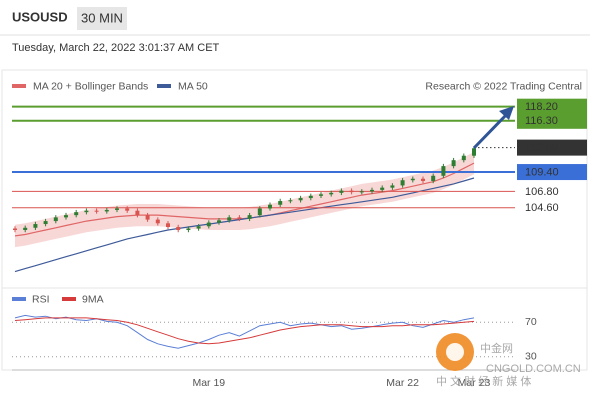  Describe the element at coordinates (531, 357) in the screenshot. I see `y-tick-label: 30` at that location.